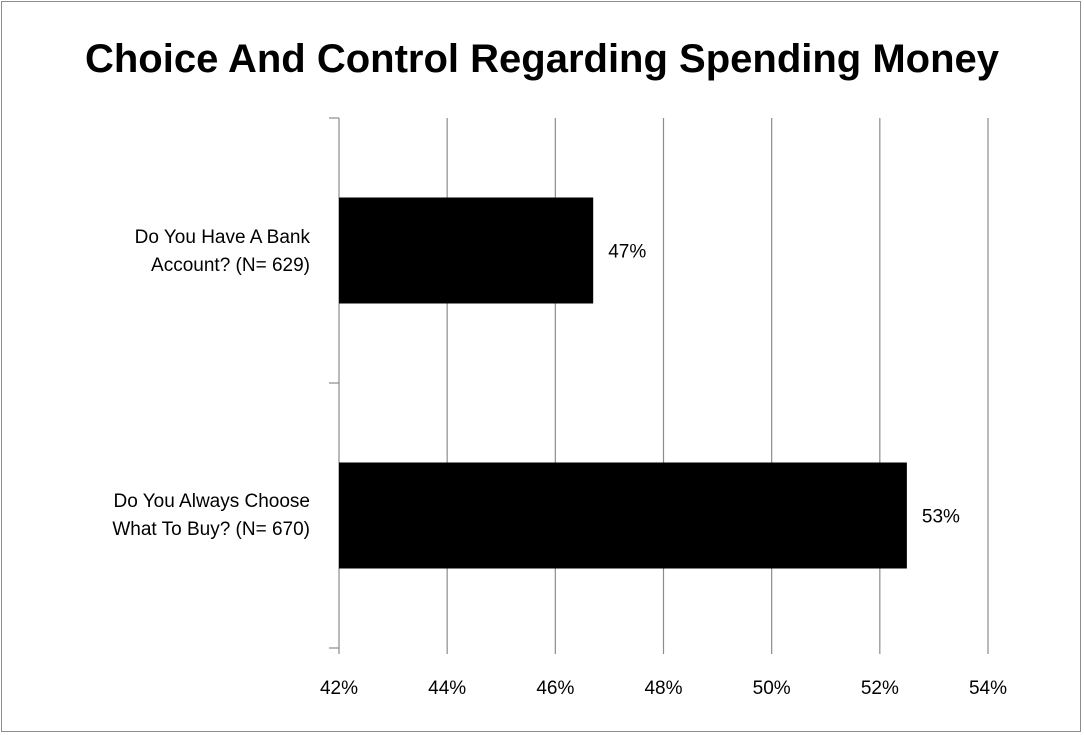 The height and width of the screenshot is (735, 1084). I want to click on category-label-line: Do You Always Choose, so click(211, 501).